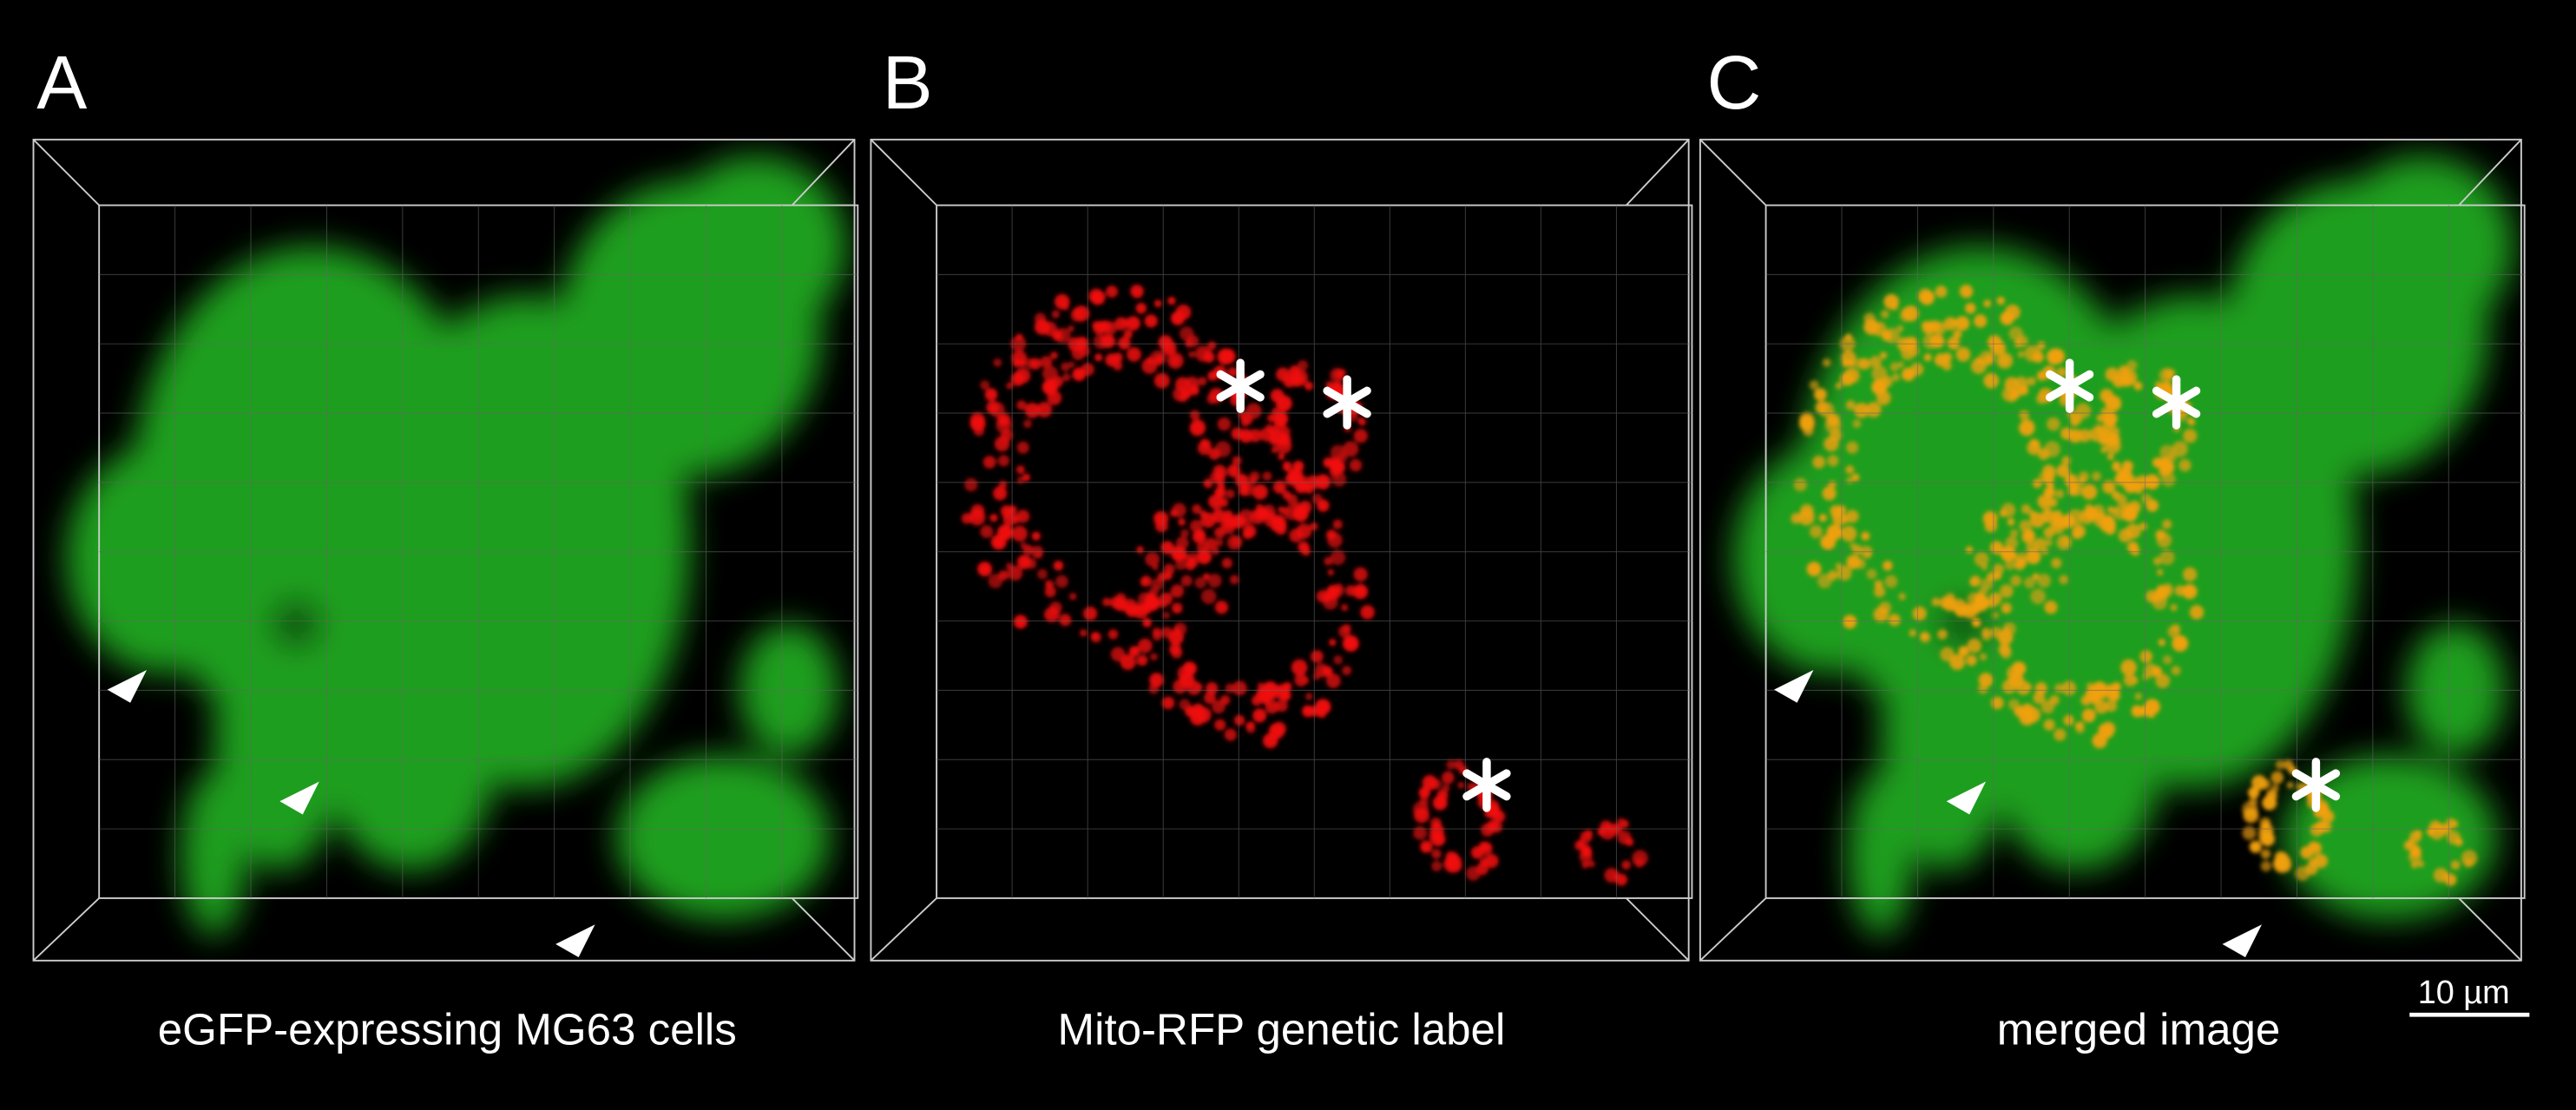 Image resolution: width=2576 pixels, height=1110 pixels. Describe the element at coordinates (296, 624) in the screenshot. I see `nucleus` at that location.